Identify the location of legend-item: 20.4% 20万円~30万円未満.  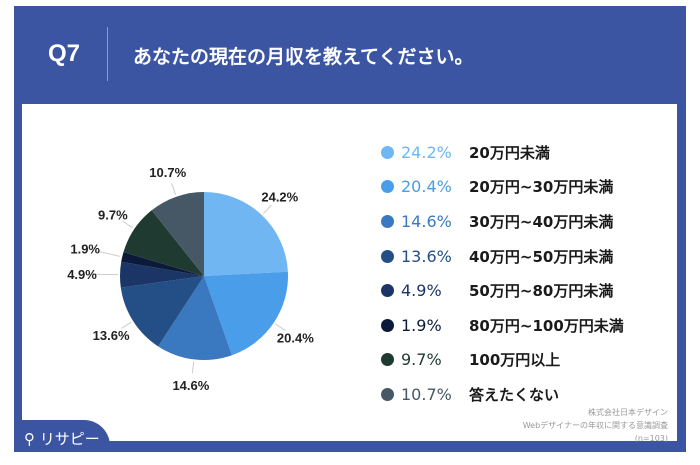
(502, 187).